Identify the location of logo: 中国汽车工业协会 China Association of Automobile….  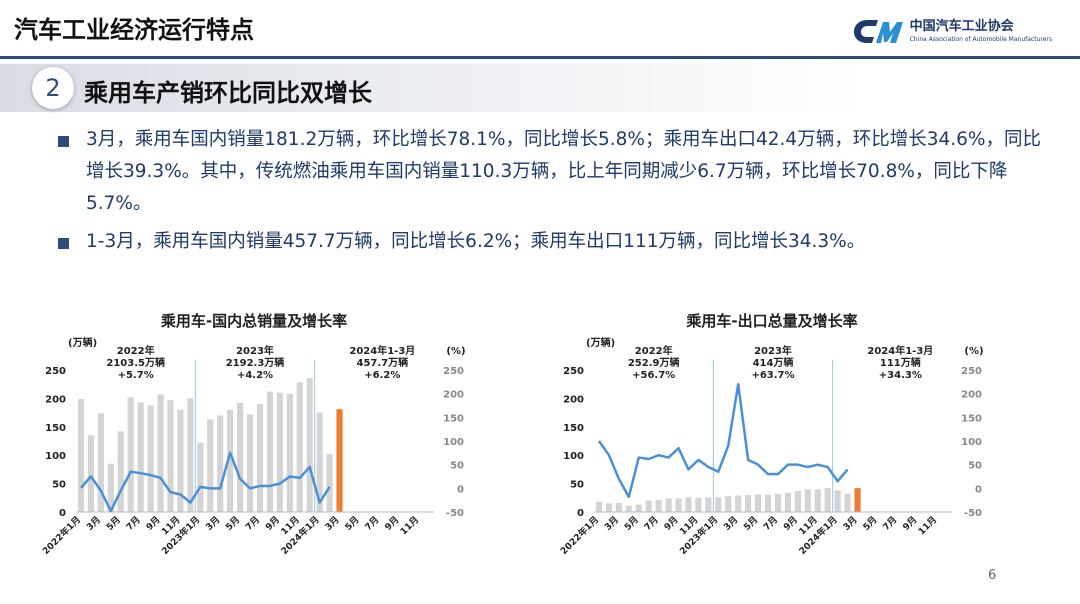
(952, 31).